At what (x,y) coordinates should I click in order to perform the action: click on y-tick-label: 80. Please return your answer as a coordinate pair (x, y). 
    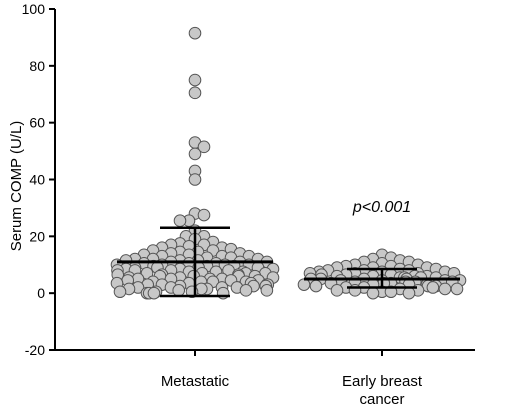
    Looking at the image, I should click on (37, 66).